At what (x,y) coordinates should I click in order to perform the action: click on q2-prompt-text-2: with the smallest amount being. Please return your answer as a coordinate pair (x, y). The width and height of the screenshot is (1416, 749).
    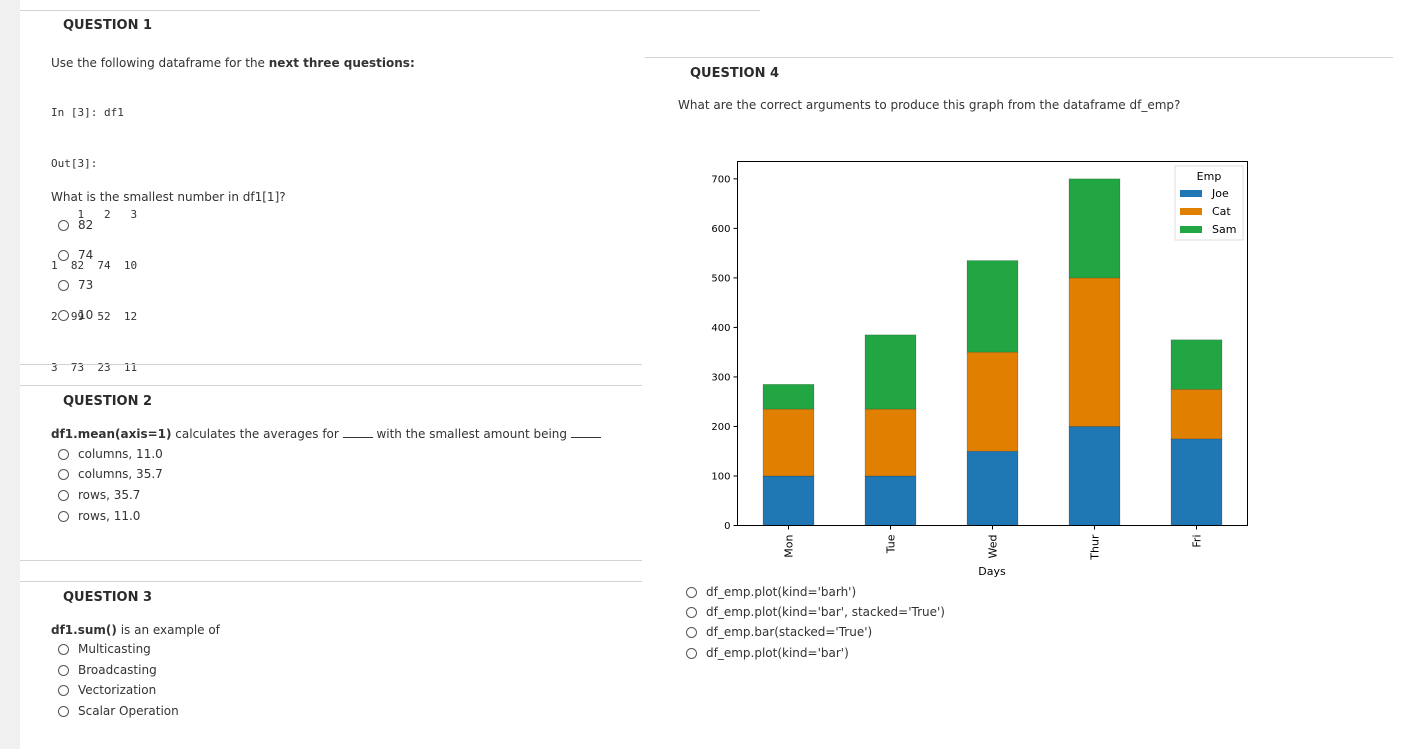
    Looking at the image, I should click on (471, 434).